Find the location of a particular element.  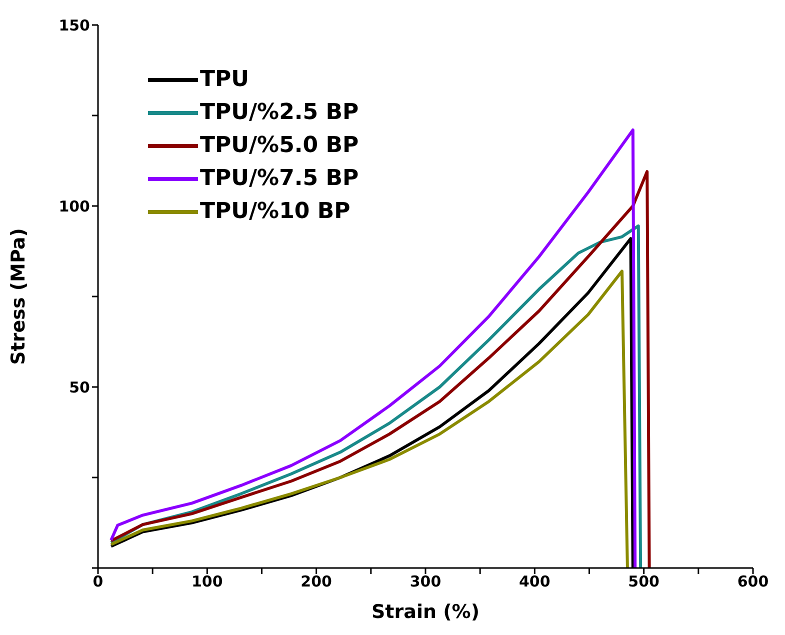

legend-label: TPU/%7.5 BP is located at coordinates (279, 178).